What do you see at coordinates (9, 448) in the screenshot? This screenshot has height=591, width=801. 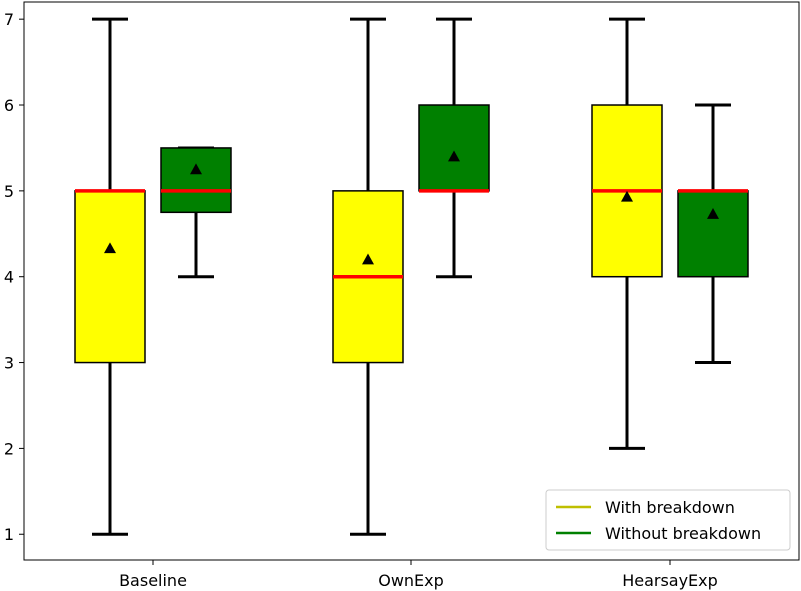 I see `y-tick-label: 2` at bounding box center [9, 448].